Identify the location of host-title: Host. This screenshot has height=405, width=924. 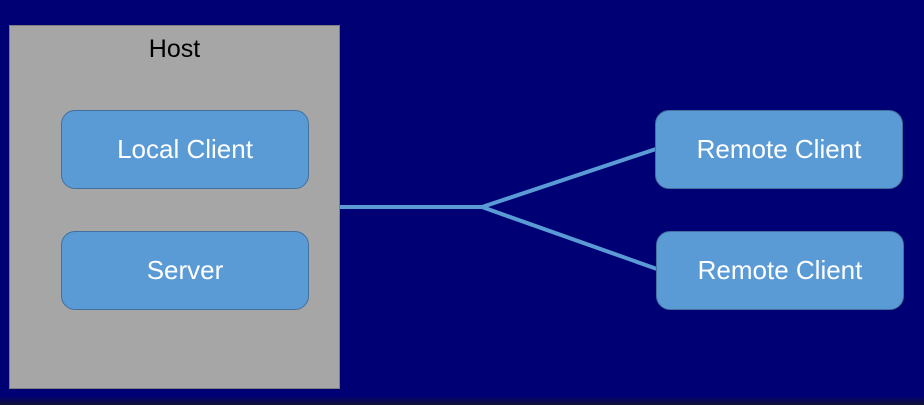
(174, 49).